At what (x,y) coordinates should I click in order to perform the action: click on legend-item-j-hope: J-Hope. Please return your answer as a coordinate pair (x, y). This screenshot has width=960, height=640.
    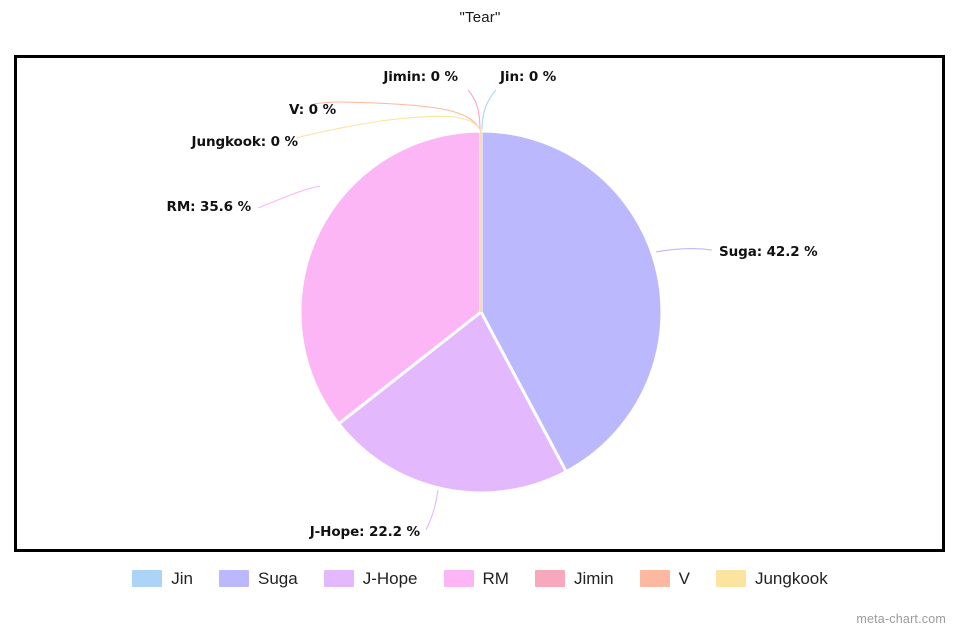
    Looking at the image, I should click on (370, 578).